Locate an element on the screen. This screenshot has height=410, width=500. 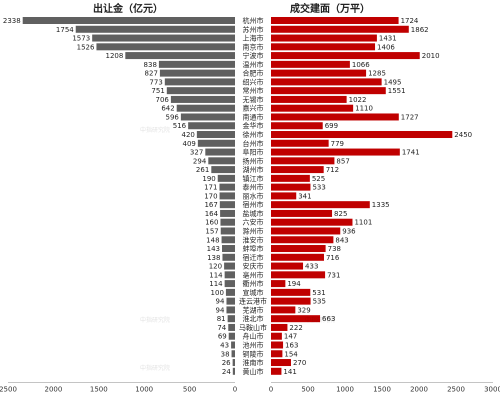
right-bar-value: 779 is located at coordinates (337, 144).